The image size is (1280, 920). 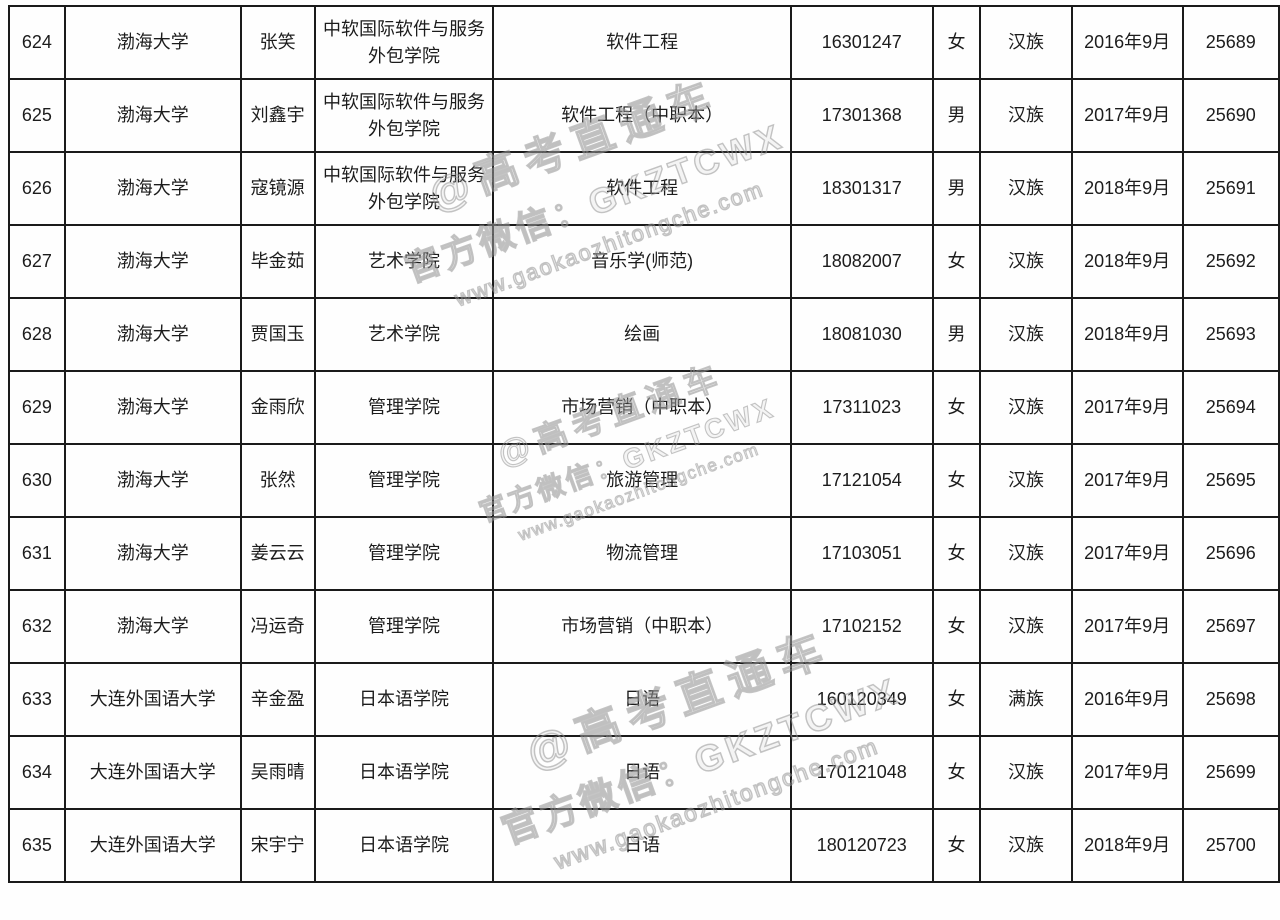 I want to click on cell-serial_no: 25700, so click(x=1230, y=845).